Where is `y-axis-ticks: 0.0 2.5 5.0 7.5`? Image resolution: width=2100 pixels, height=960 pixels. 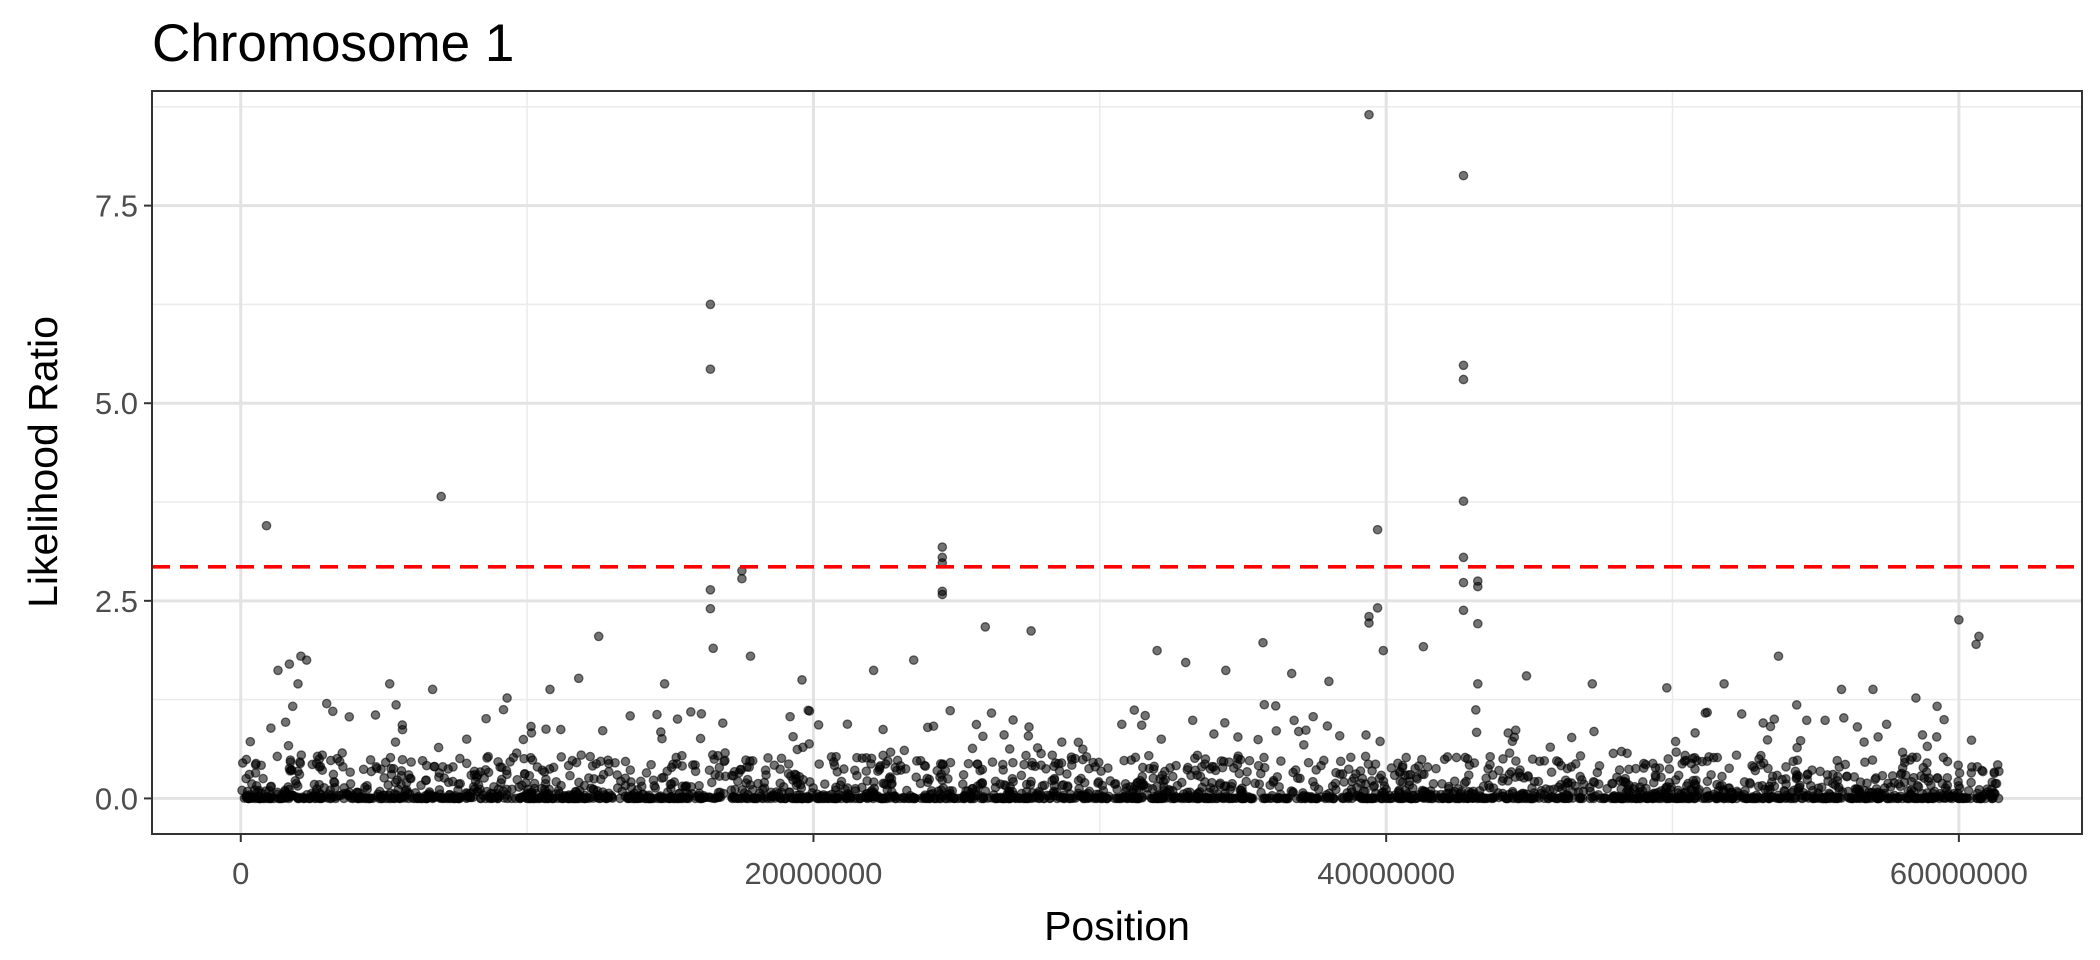 y-axis-ticks: 0.0 2.5 5.0 7.5 is located at coordinates (123, 502).